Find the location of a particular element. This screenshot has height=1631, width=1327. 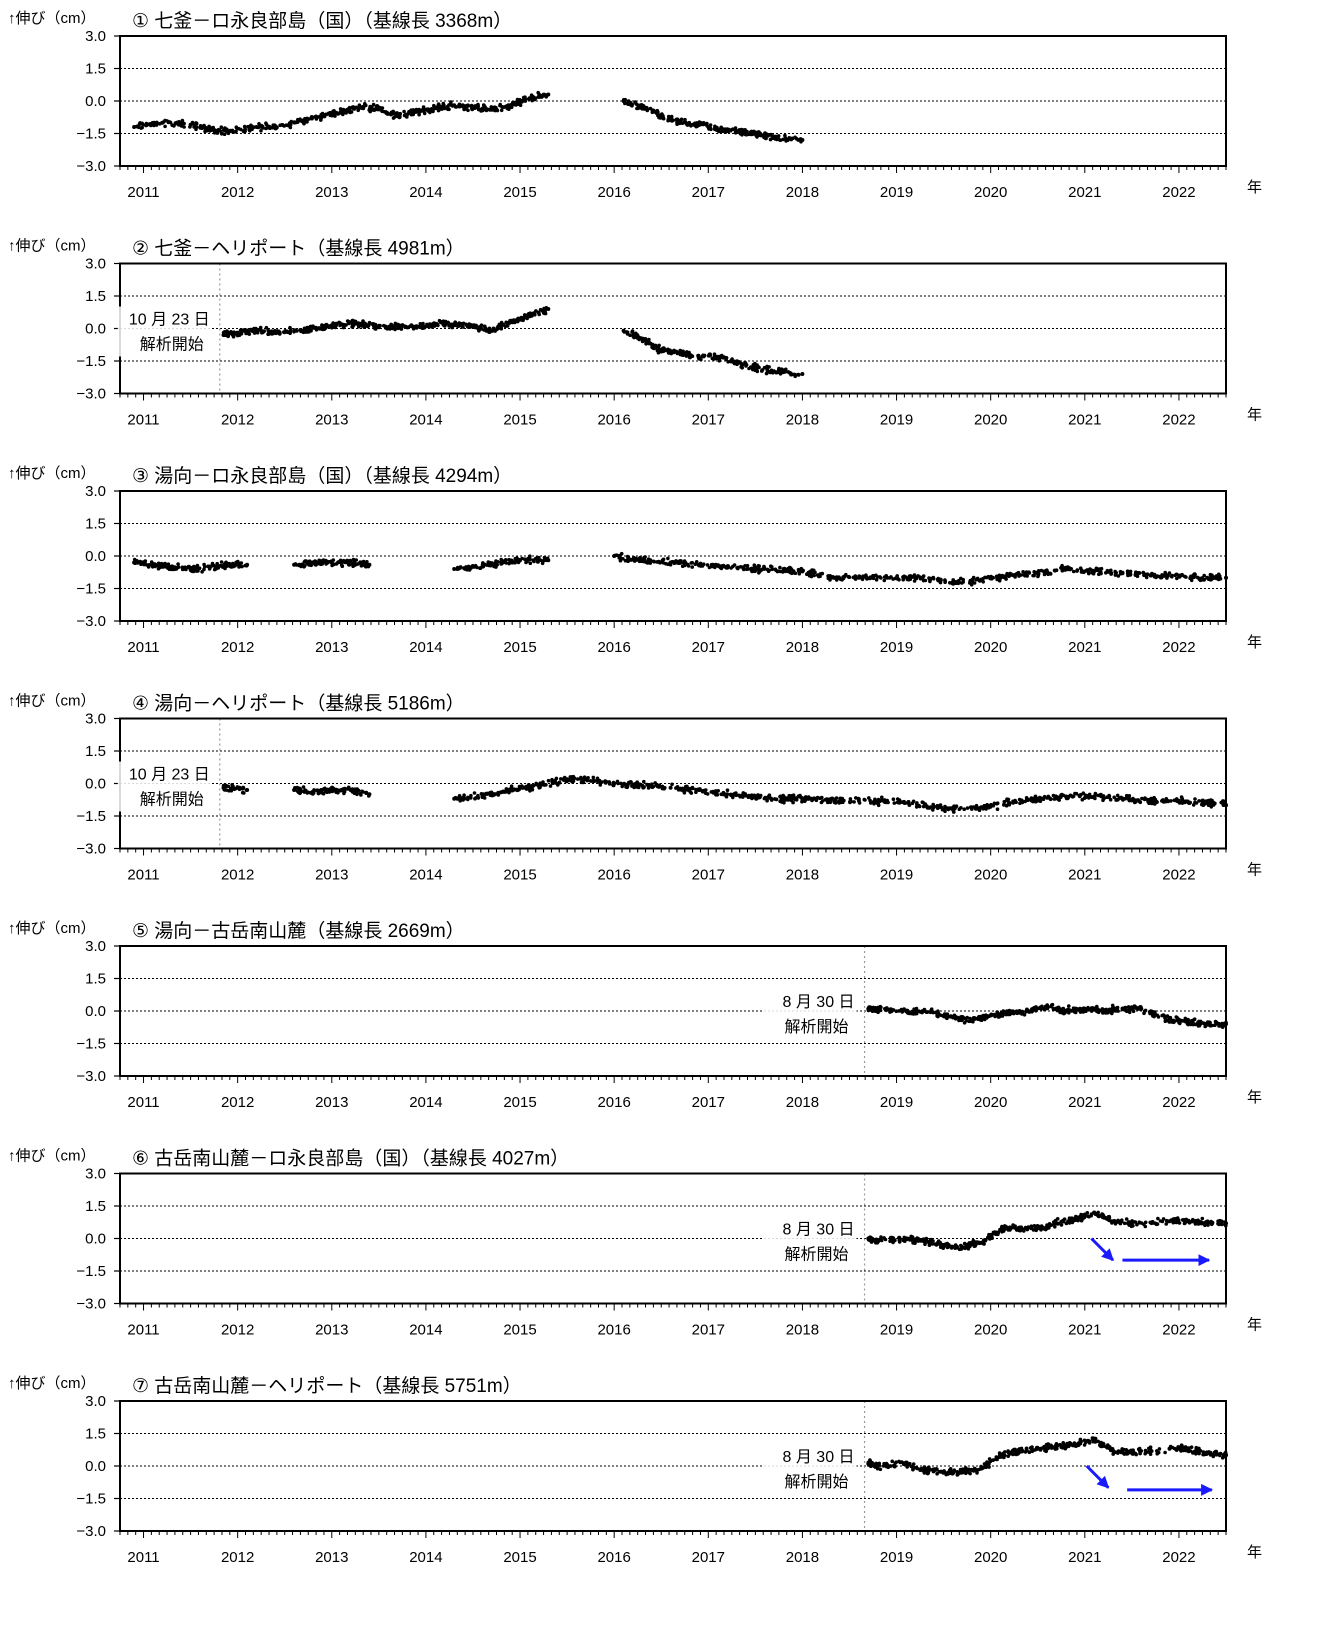

chart-title: ④ 湯向－ヘリポート（基線長 5186m） is located at coordinates (298, 704).